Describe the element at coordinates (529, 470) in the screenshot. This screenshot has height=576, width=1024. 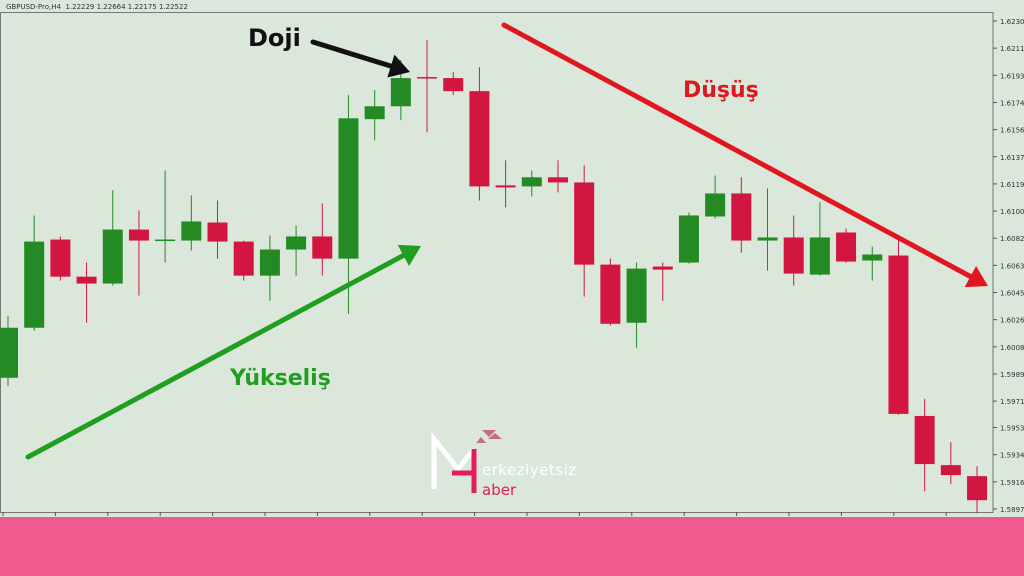
I see `watermark-line1: erkeziyetsiz` at that location.